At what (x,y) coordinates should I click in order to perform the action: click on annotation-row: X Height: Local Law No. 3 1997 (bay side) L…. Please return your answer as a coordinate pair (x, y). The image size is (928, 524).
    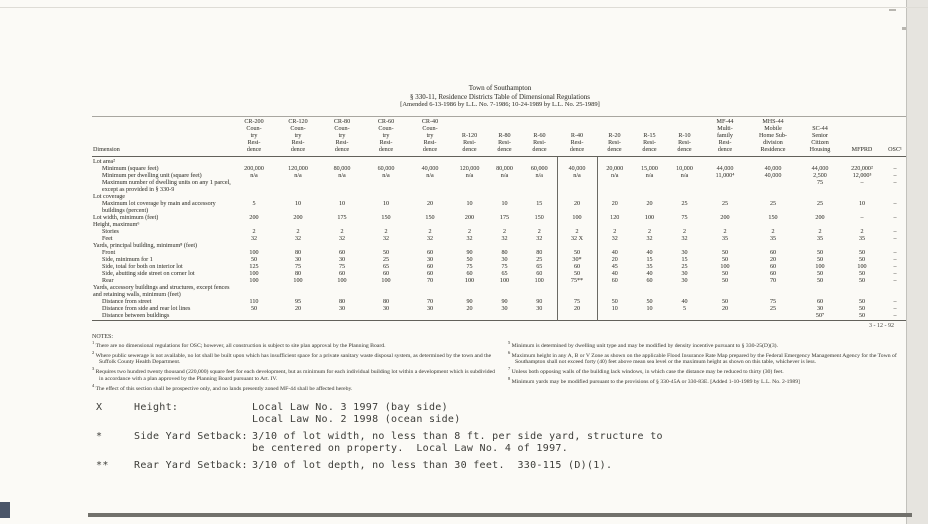
    Looking at the image, I should click on (502, 414).